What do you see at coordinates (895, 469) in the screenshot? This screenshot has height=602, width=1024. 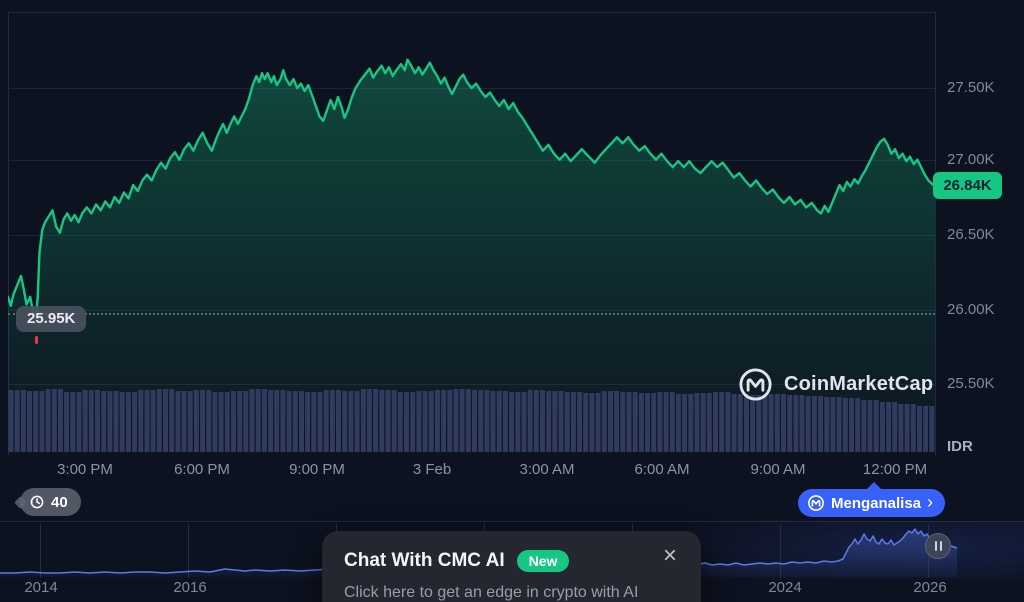 I see `x-axis-label: 12:00 PM` at bounding box center [895, 469].